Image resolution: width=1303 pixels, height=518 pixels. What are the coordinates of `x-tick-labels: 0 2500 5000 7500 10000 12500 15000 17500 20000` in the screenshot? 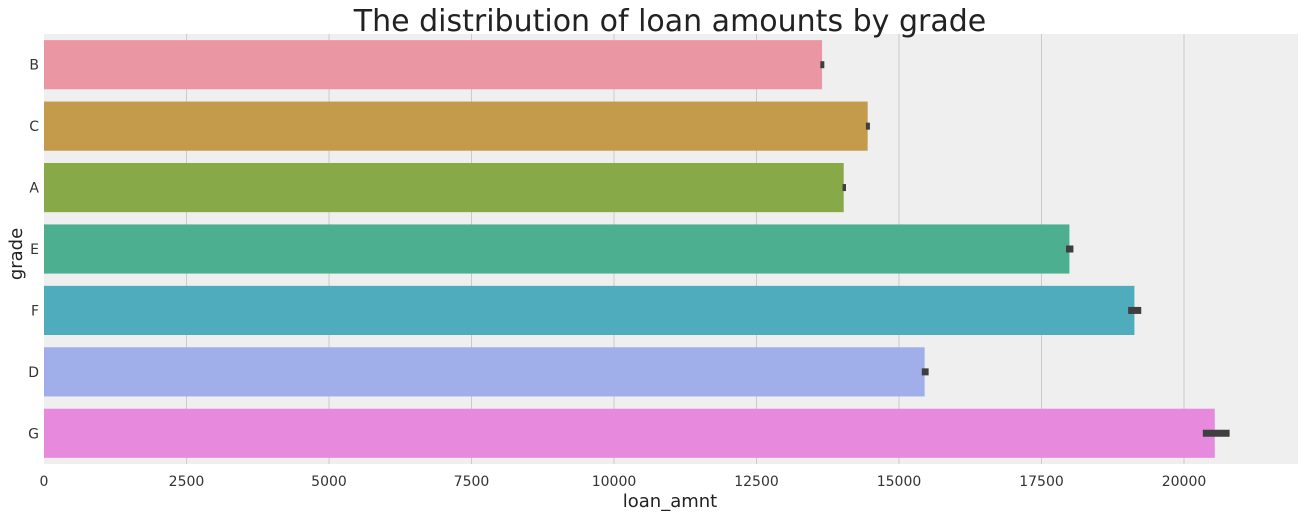 It's located at (623, 482).